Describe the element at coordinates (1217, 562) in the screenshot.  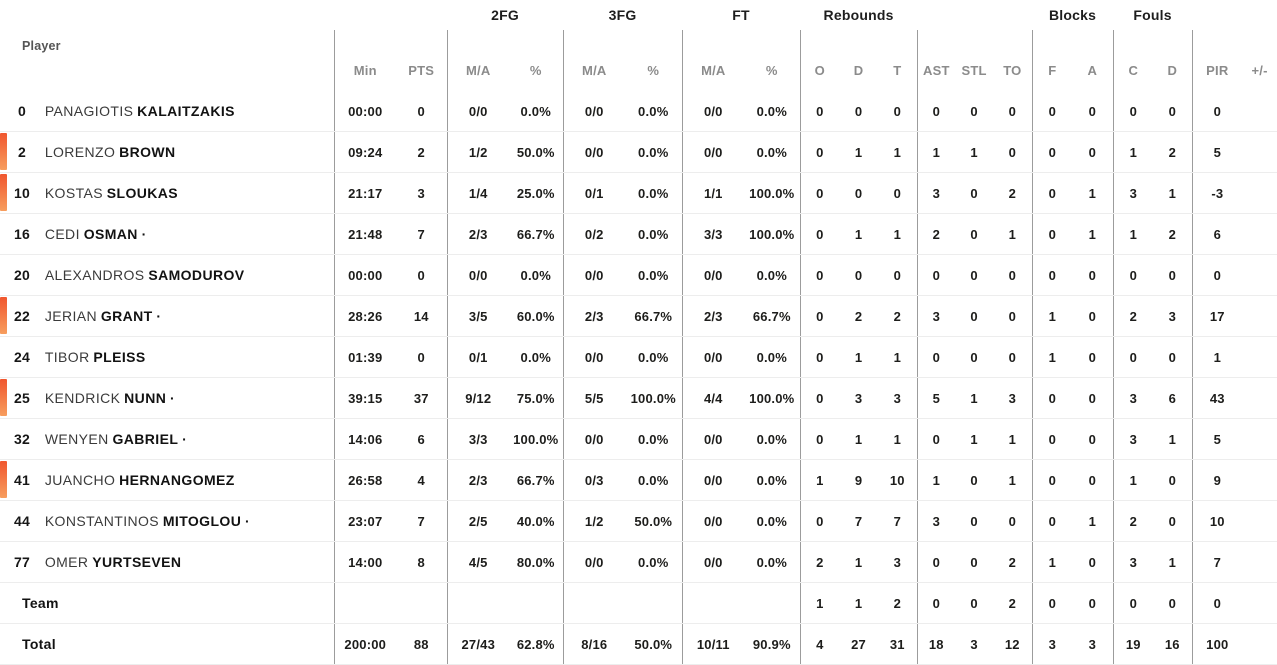
I see `stat-cell-pir: 7` at that location.